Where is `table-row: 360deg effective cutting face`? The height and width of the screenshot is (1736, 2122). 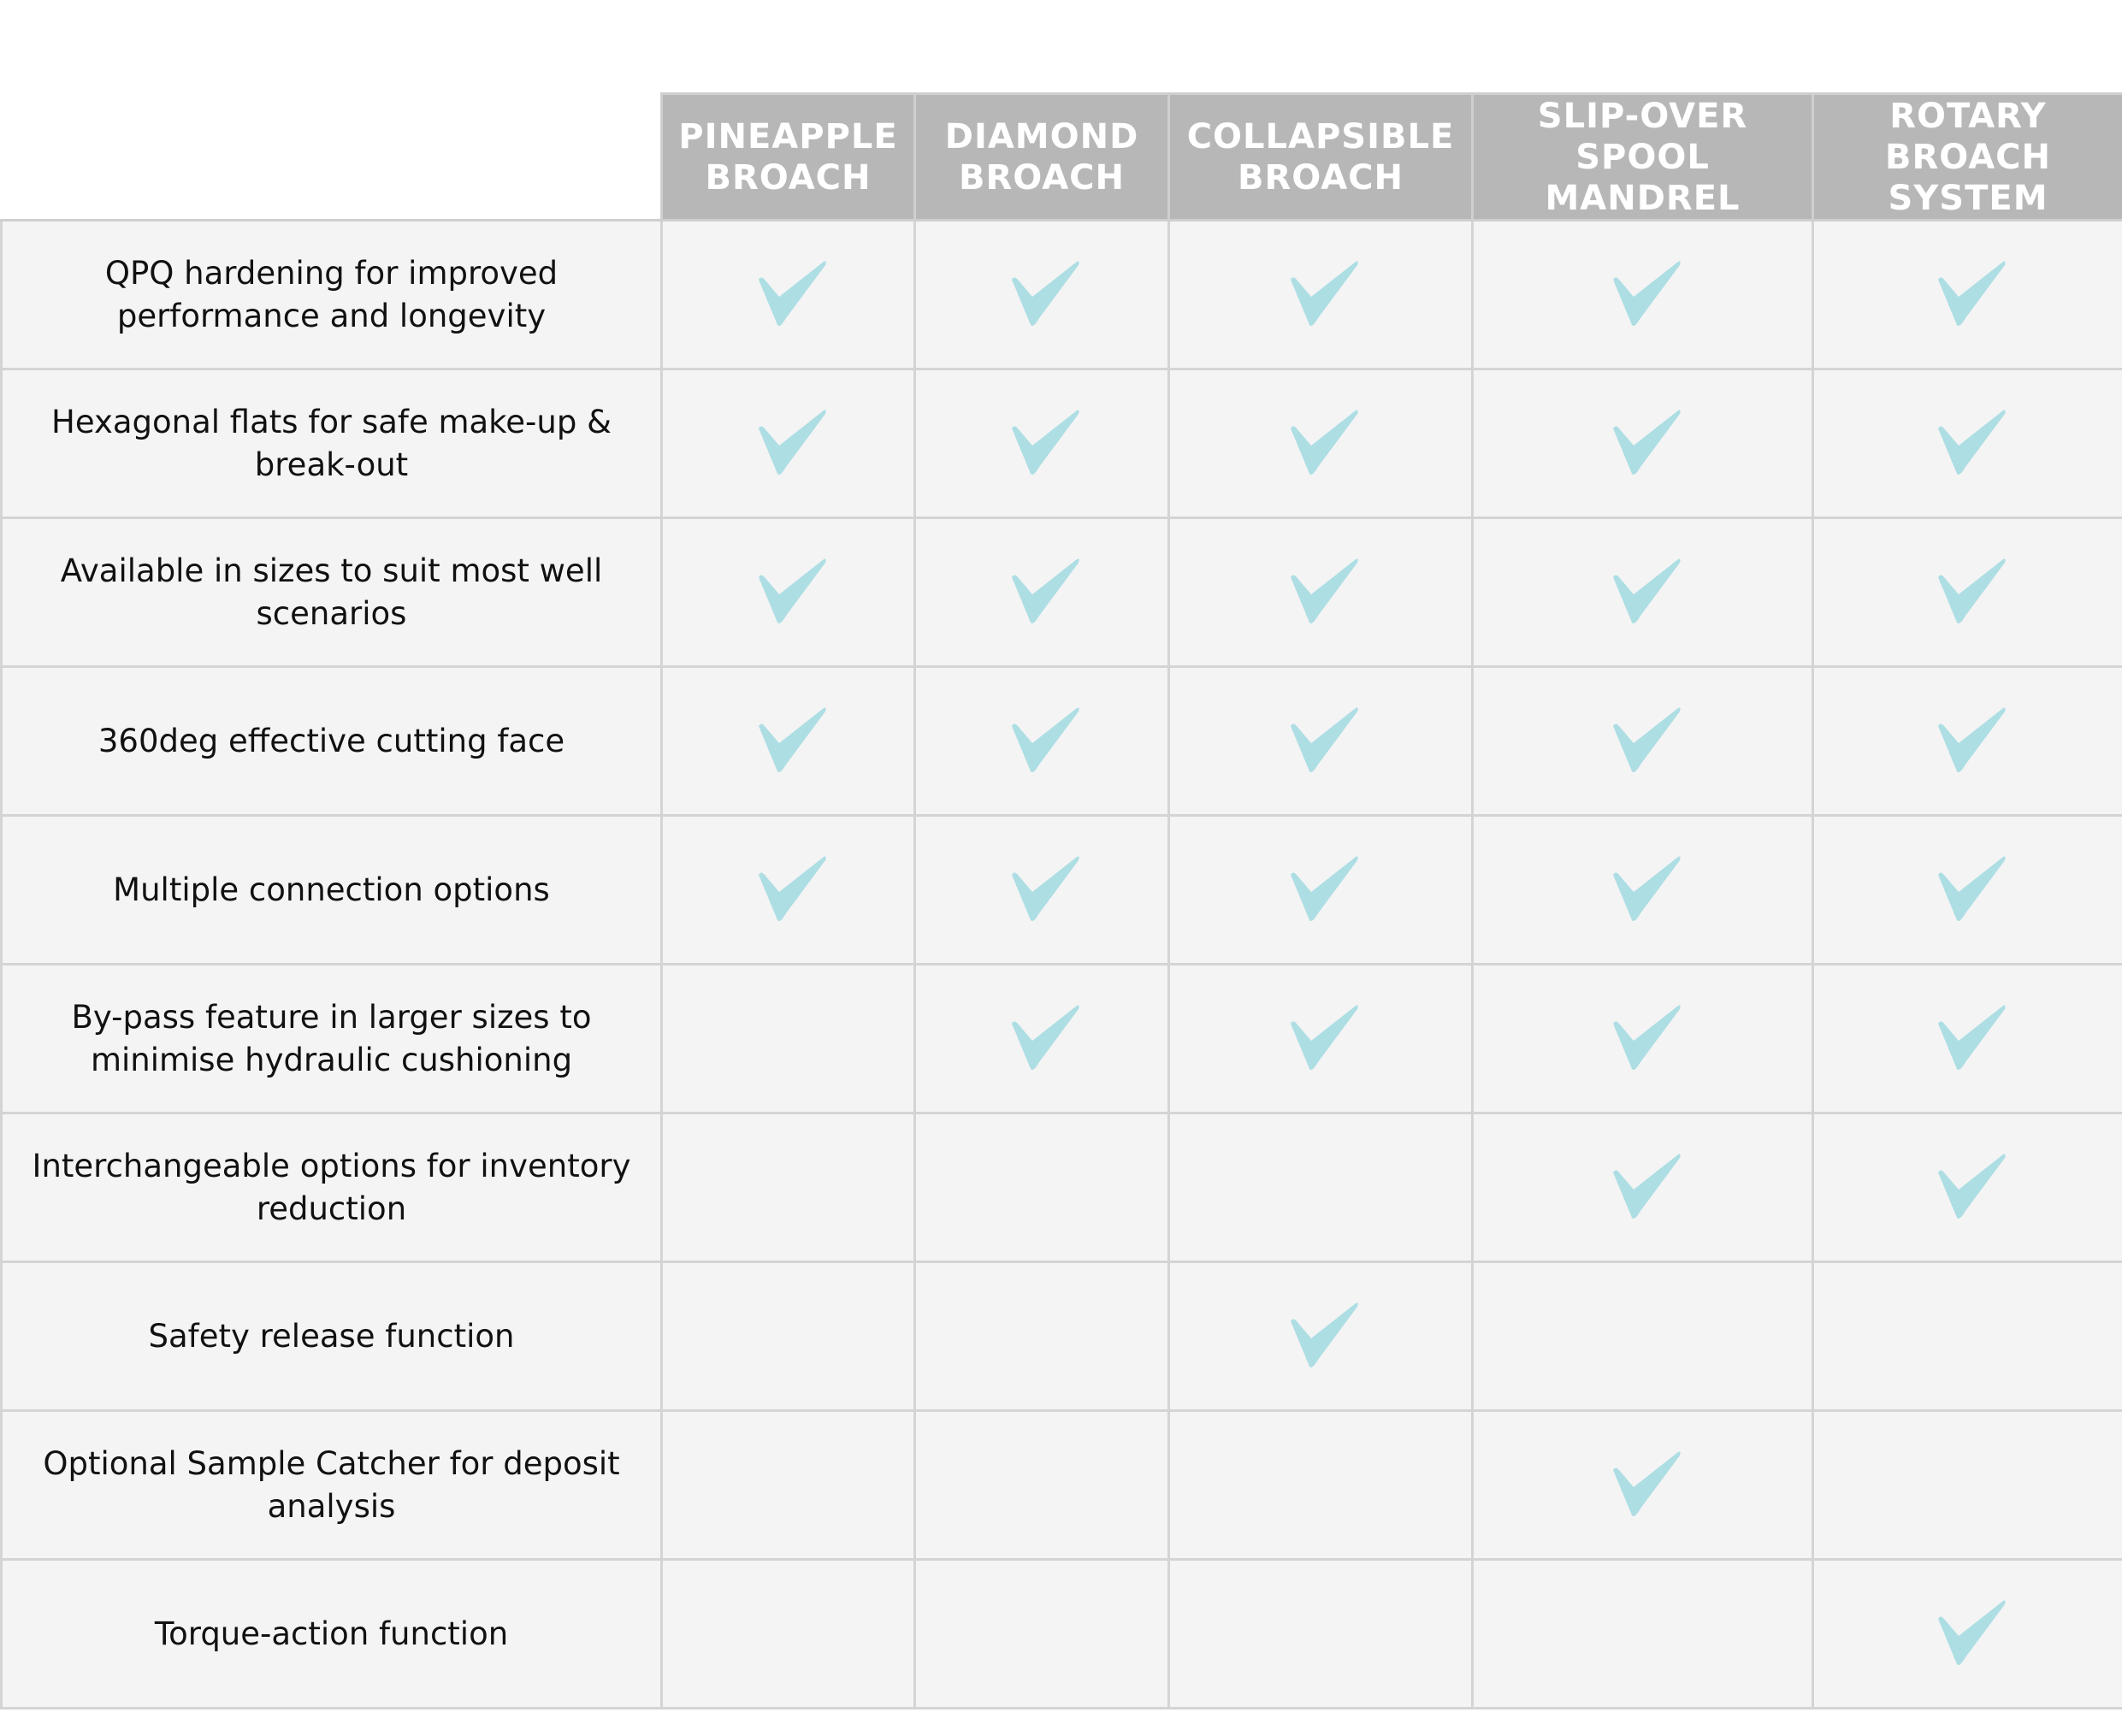 table-row: 360deg effective cutting face is located at coordinates (1061, 741).